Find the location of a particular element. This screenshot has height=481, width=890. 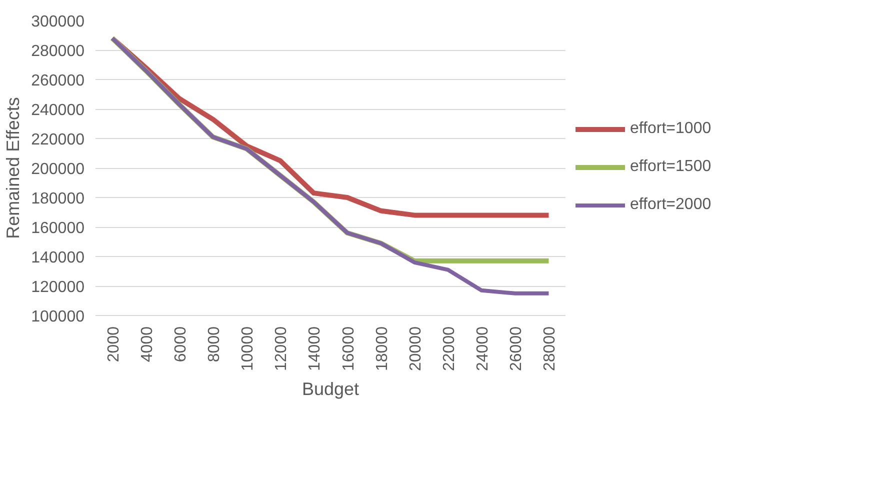

y-tick-label: 260000 is located at coordinates (58, 81).